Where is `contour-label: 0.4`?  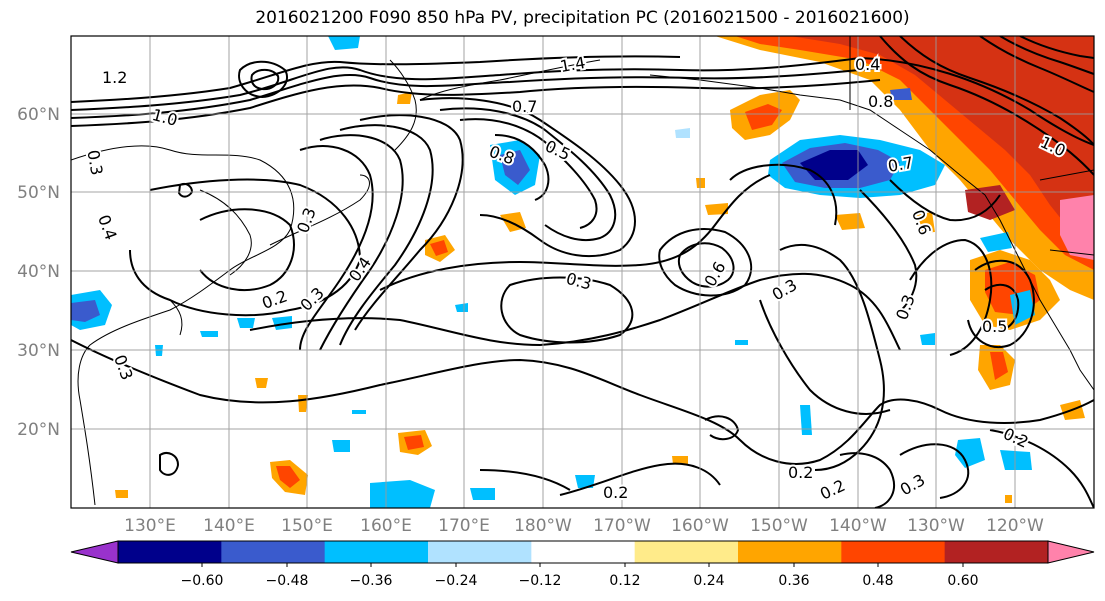 contour-label: 0.4 is located at coordinates (867, 64).